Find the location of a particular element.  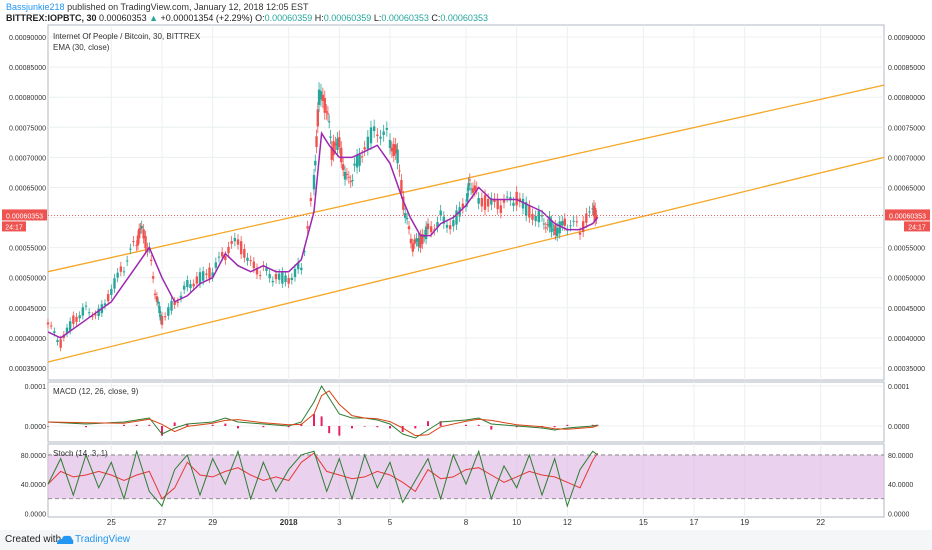

tradingview-brand: TradingView is located at coordinates (103, 539).